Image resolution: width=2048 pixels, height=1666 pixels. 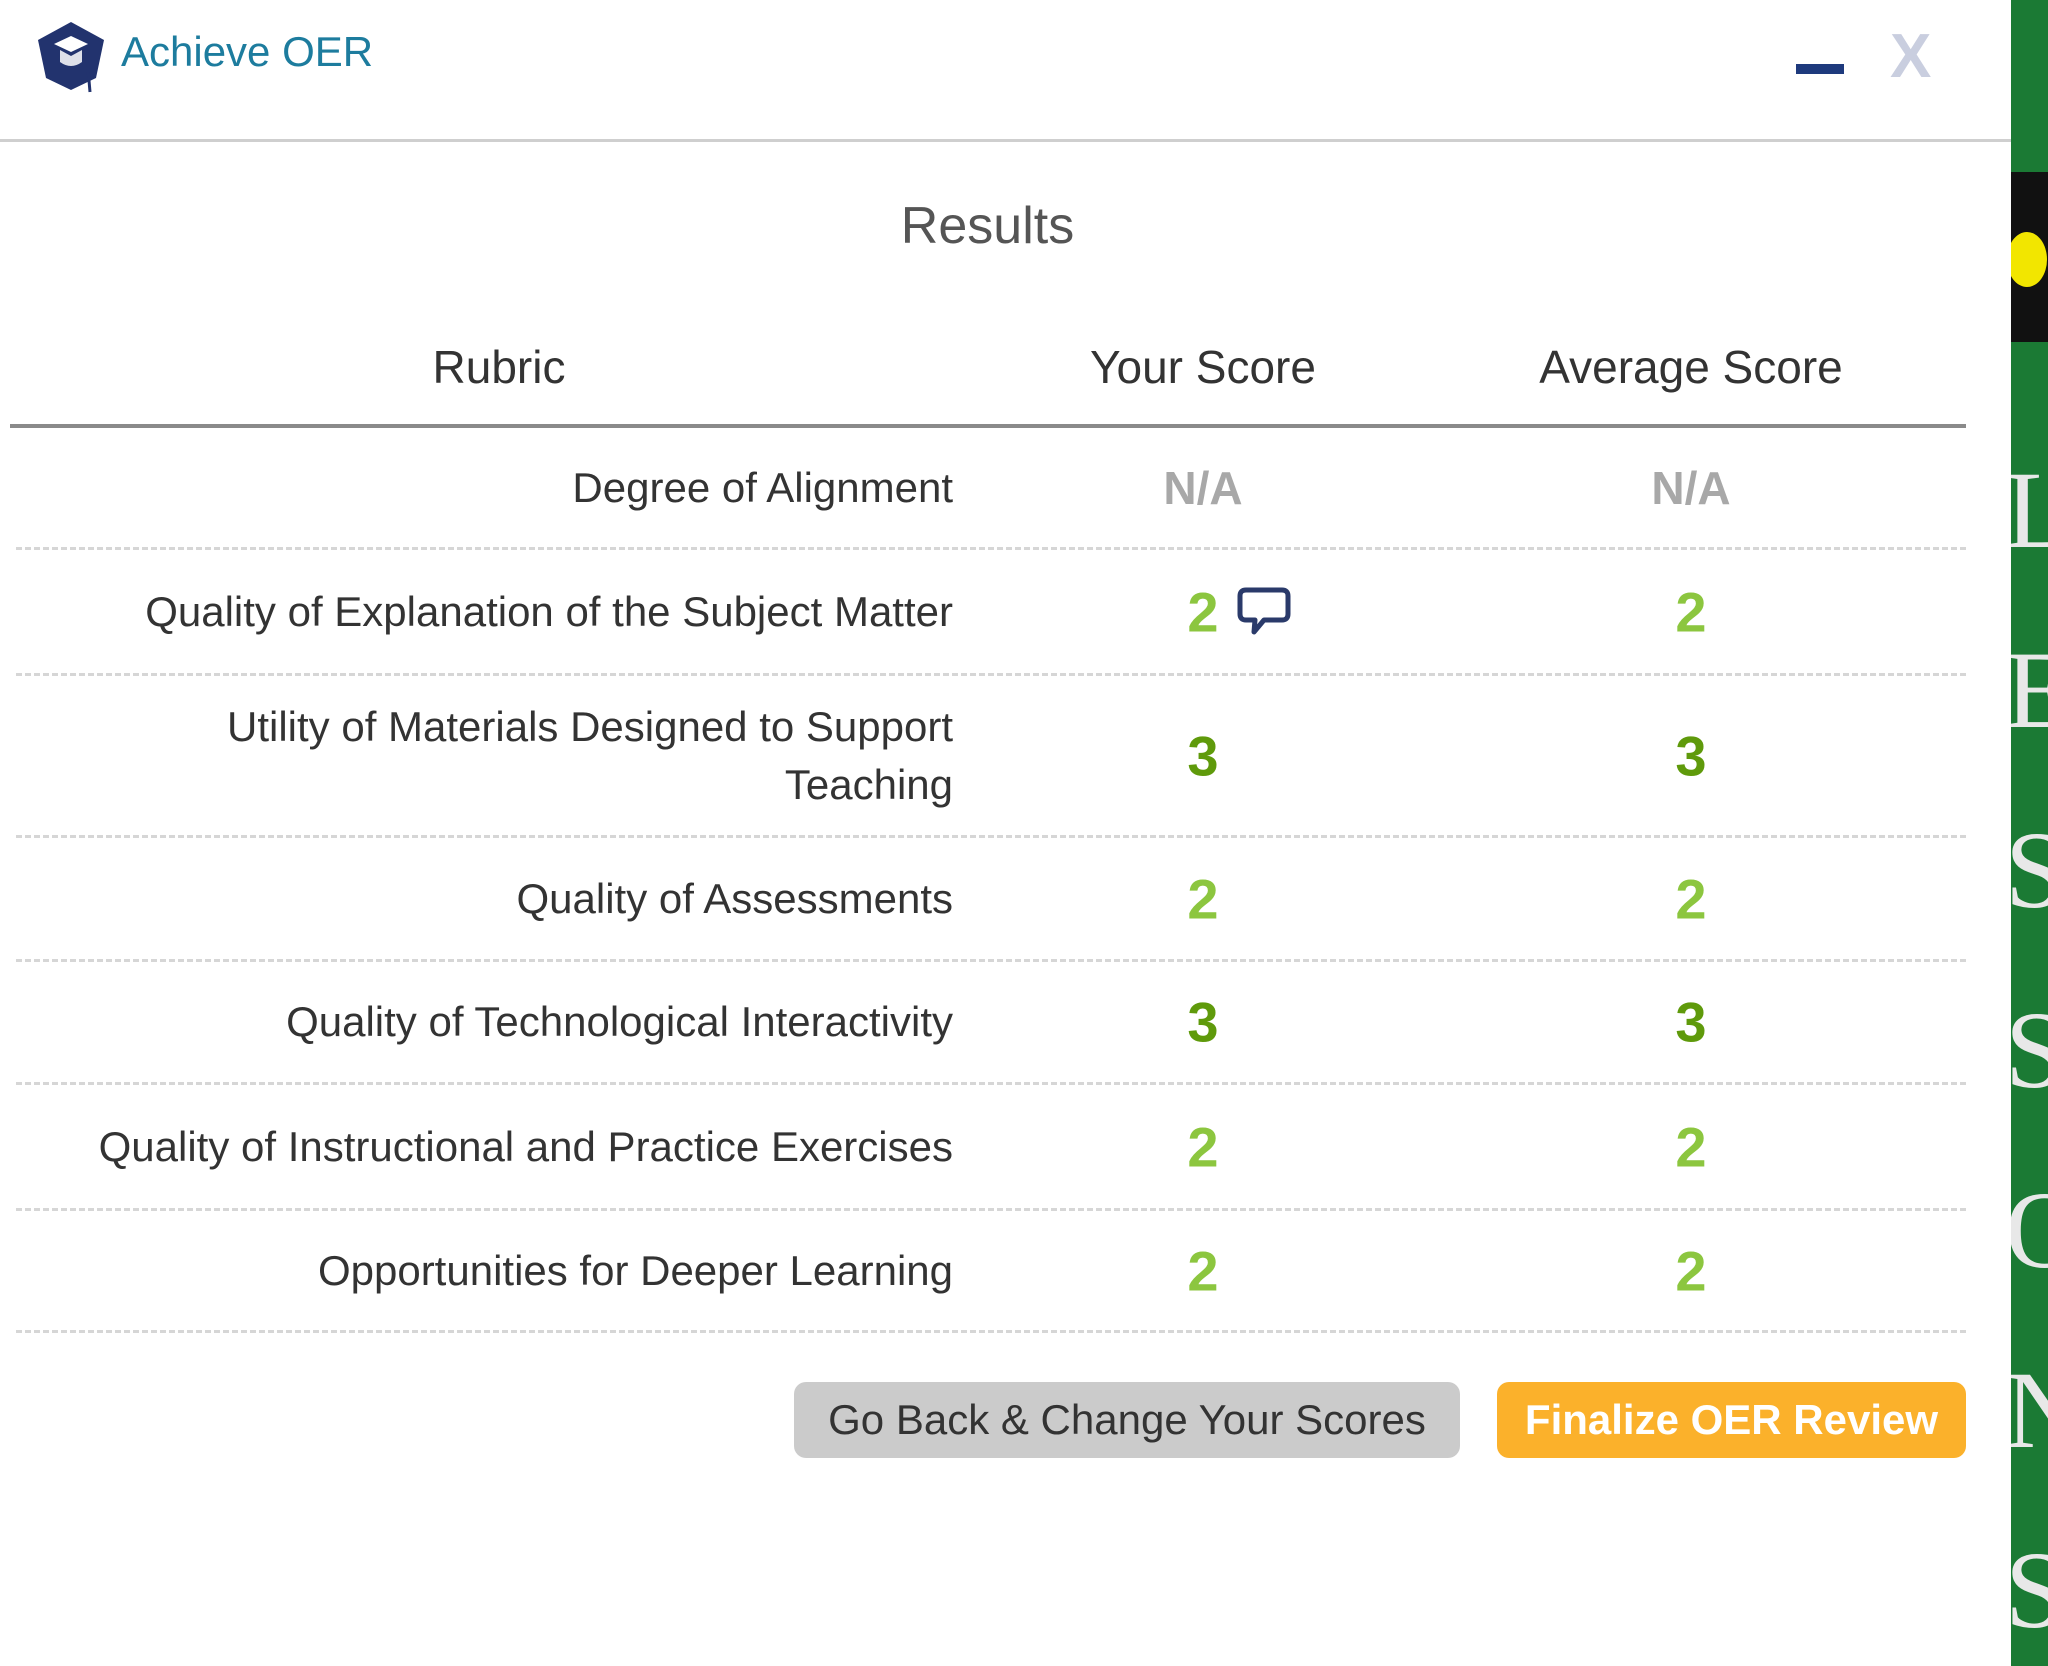 I want to click on table-header: Rubric Your Score Average Score, so click(x=988, y=384).